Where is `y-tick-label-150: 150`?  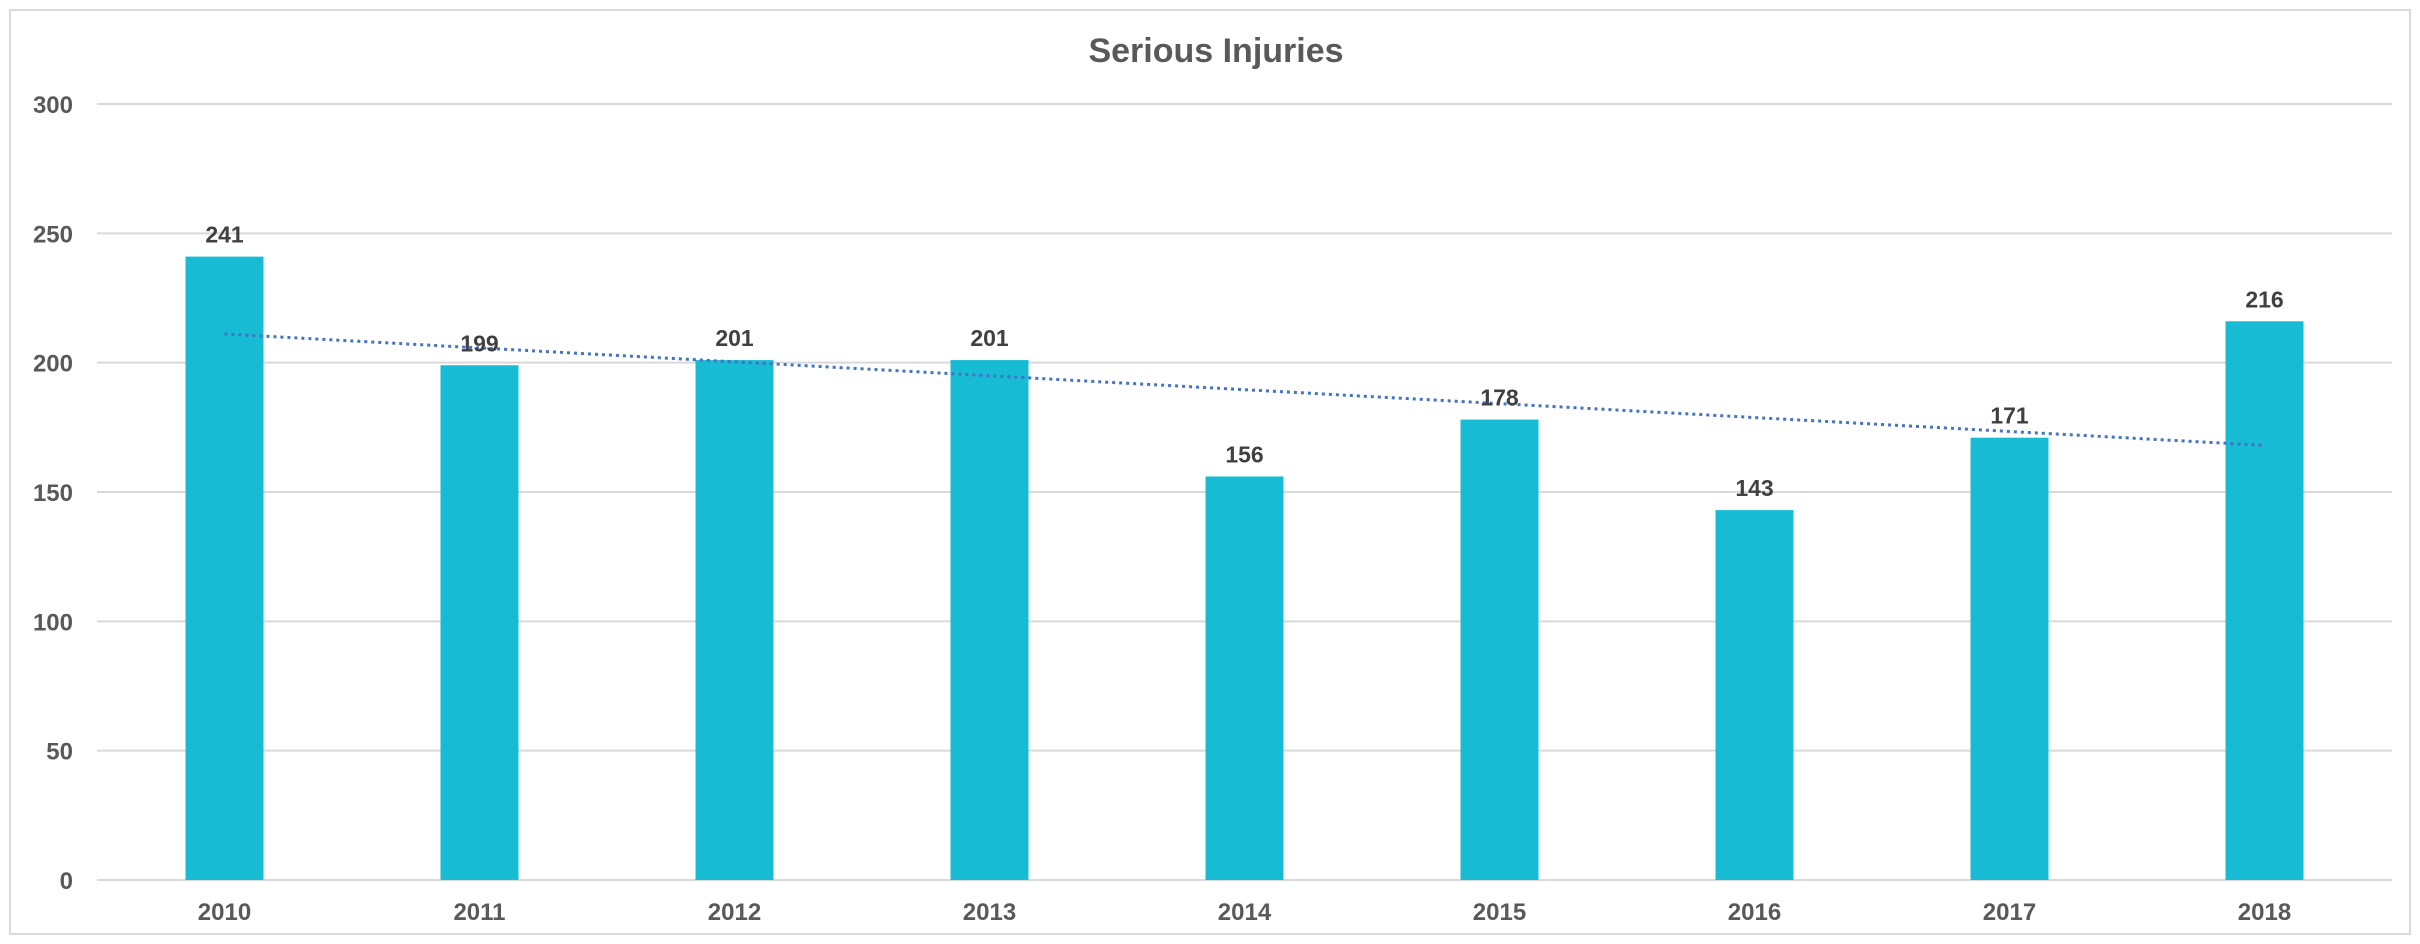 y-tick-label-150: 150 is located at coordinates (53, 493).